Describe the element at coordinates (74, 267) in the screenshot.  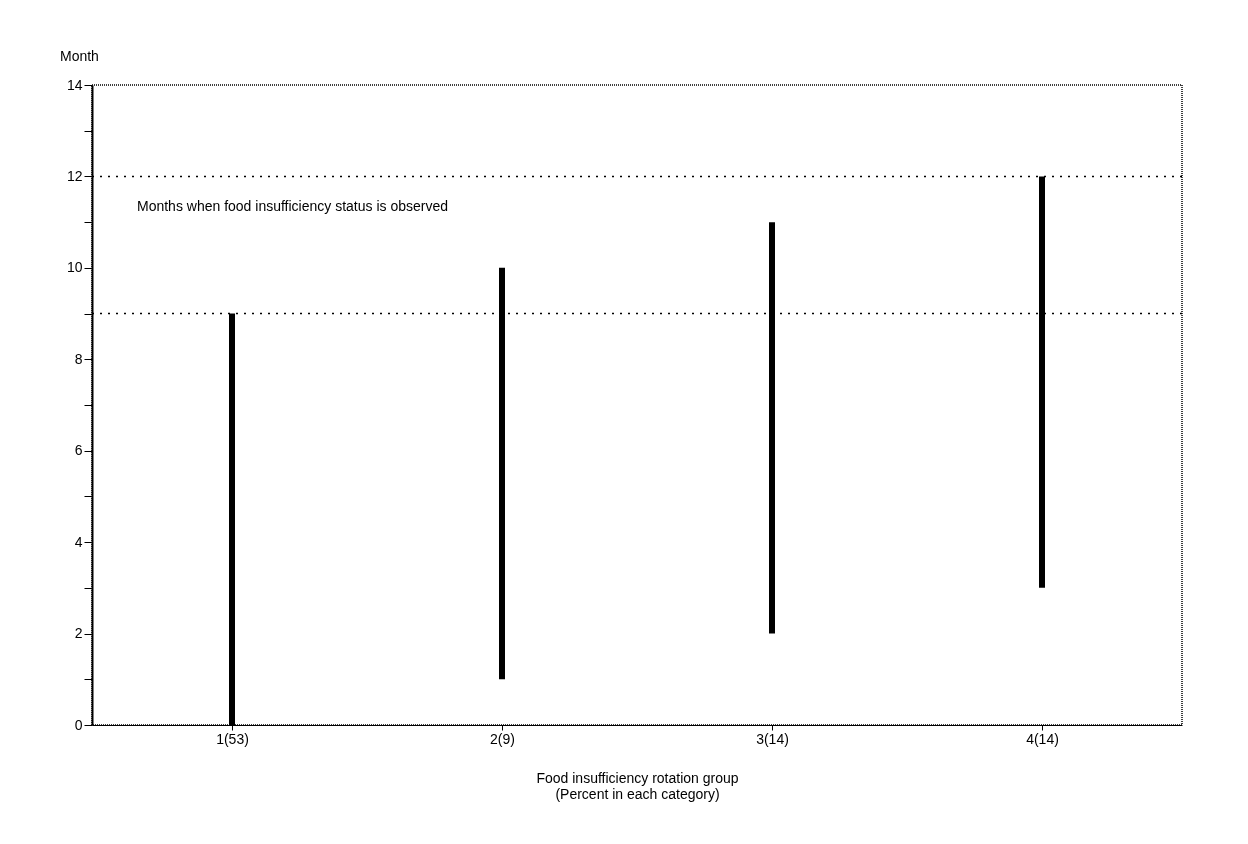
I see `y-tick-label: 10` at that location.